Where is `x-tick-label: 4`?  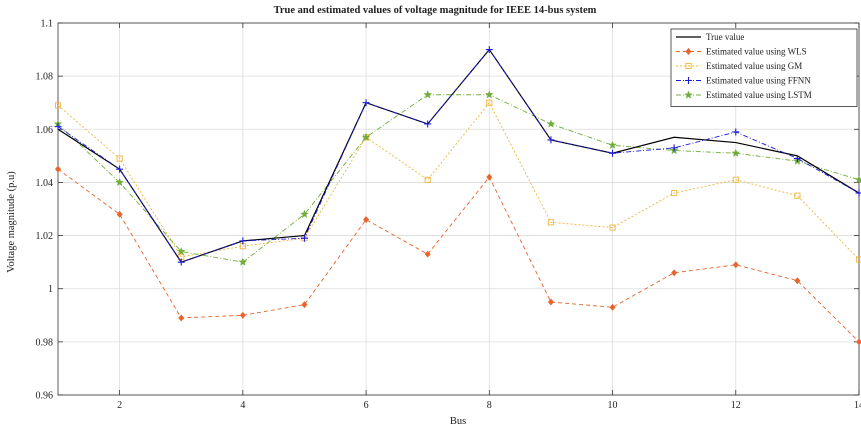 x-tick-label: 4 is located at coordinates (242, 405).